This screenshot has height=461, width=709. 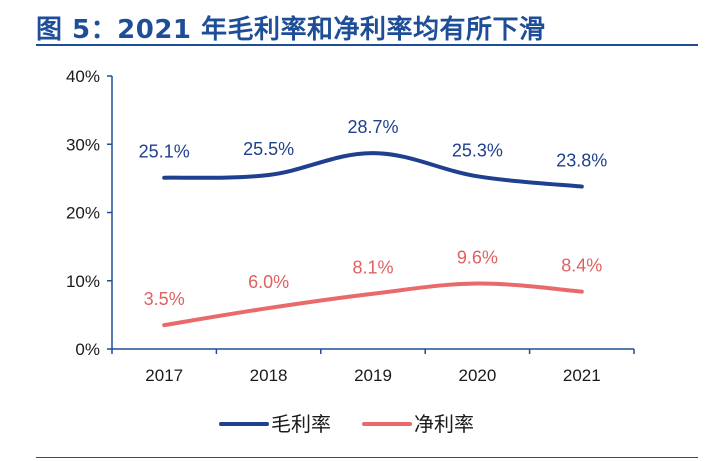 I want to click on data-label: 8.4%, so click(x=581, y=266).